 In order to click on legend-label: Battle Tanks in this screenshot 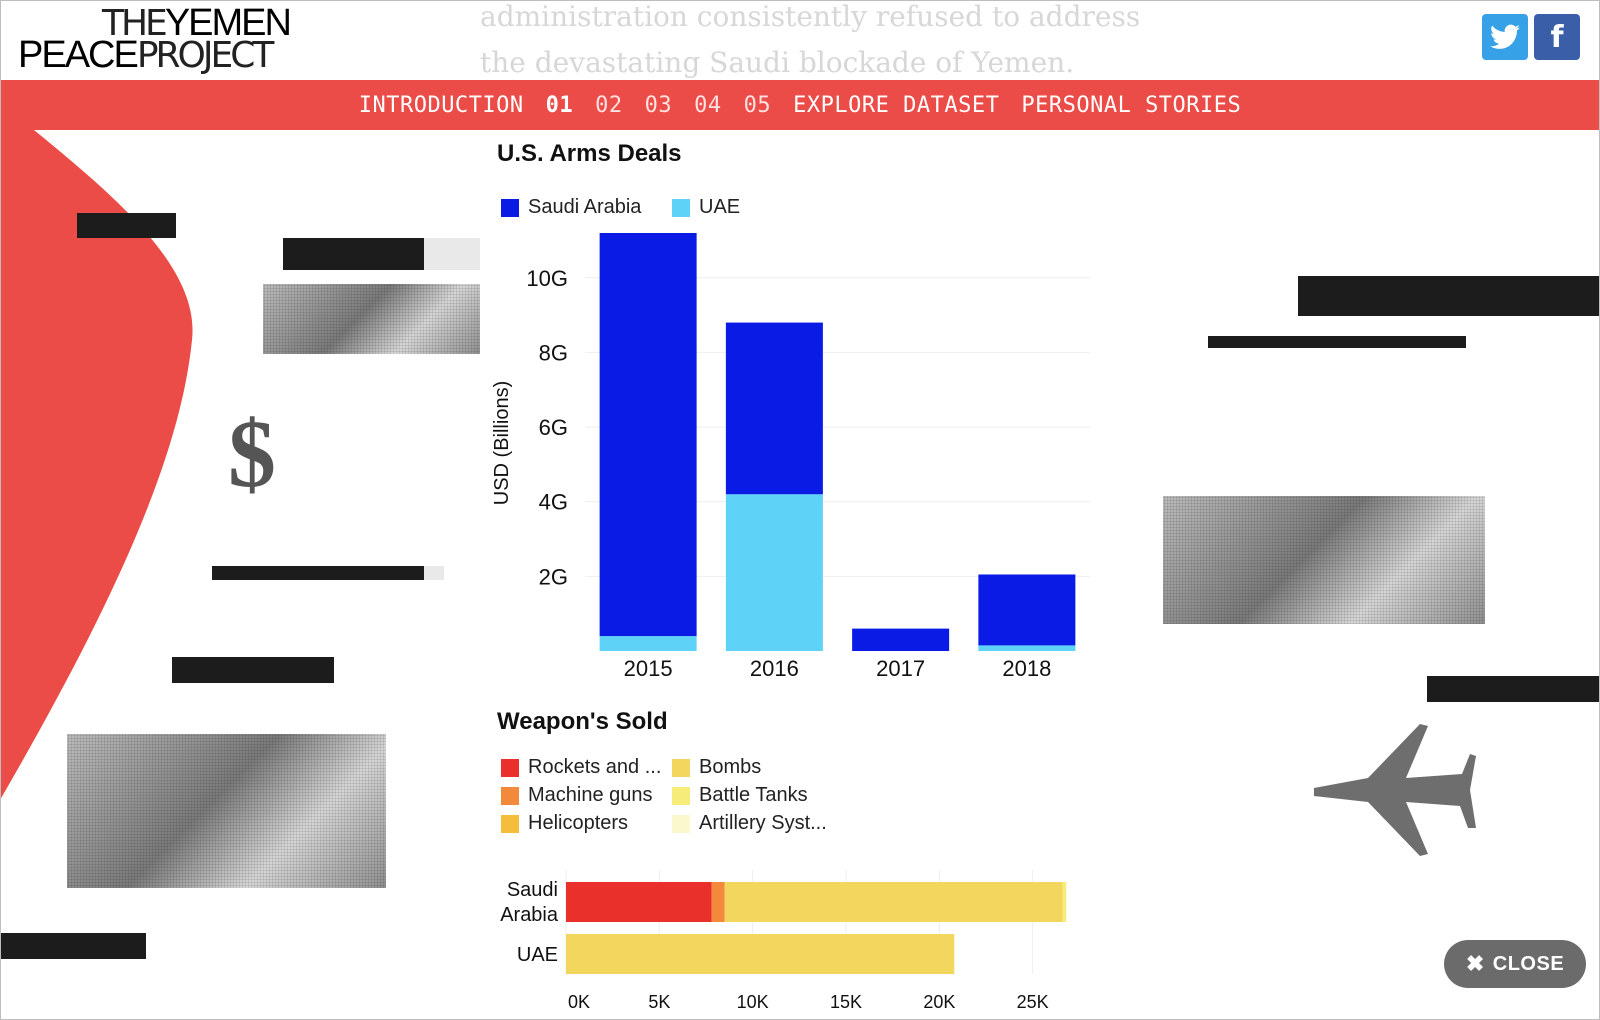, I will do `click(753, 795)`.